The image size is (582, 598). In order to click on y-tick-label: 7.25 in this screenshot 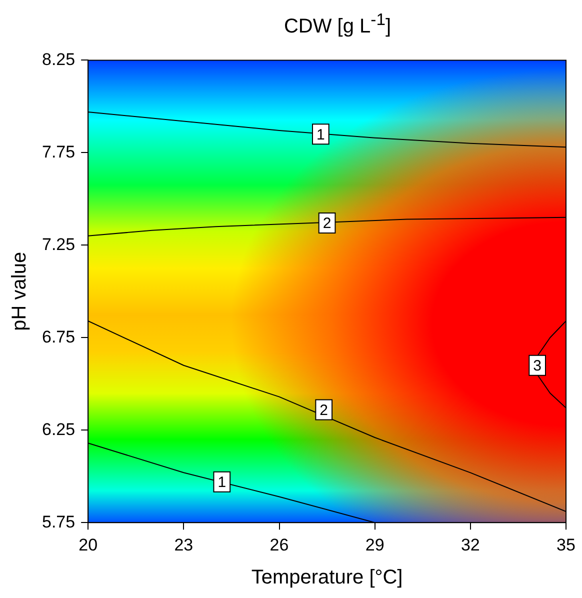, I will do `click(59, 244)`.